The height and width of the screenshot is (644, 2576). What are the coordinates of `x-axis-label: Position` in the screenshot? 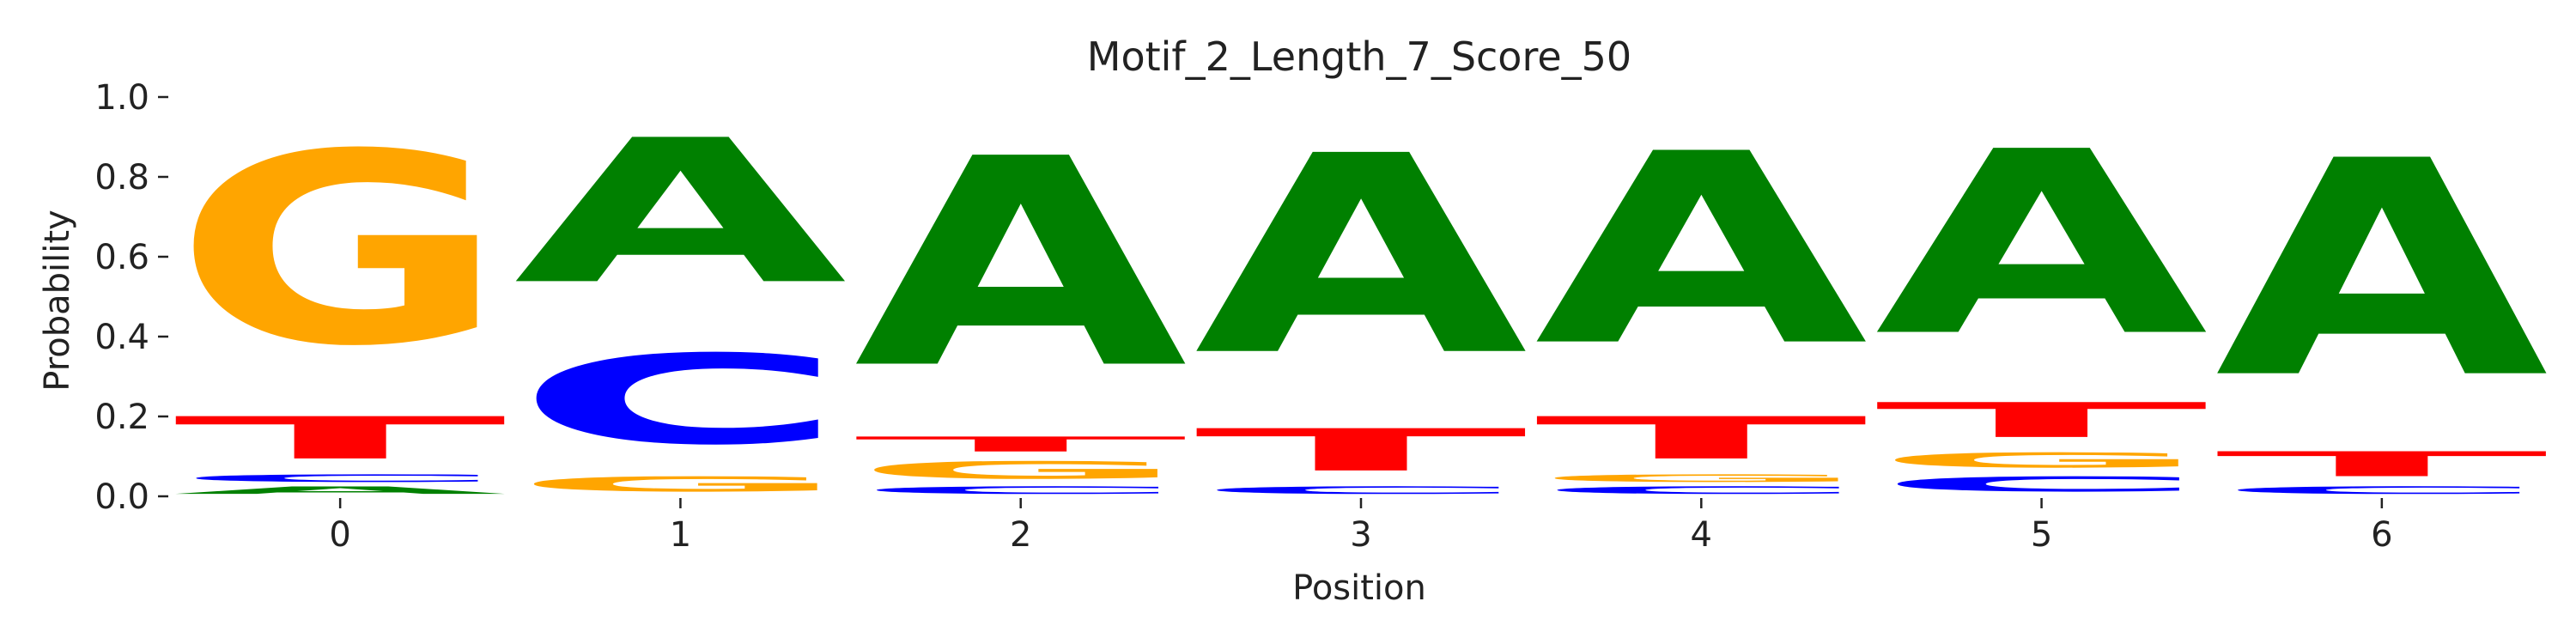 It's located at (1359, 588).